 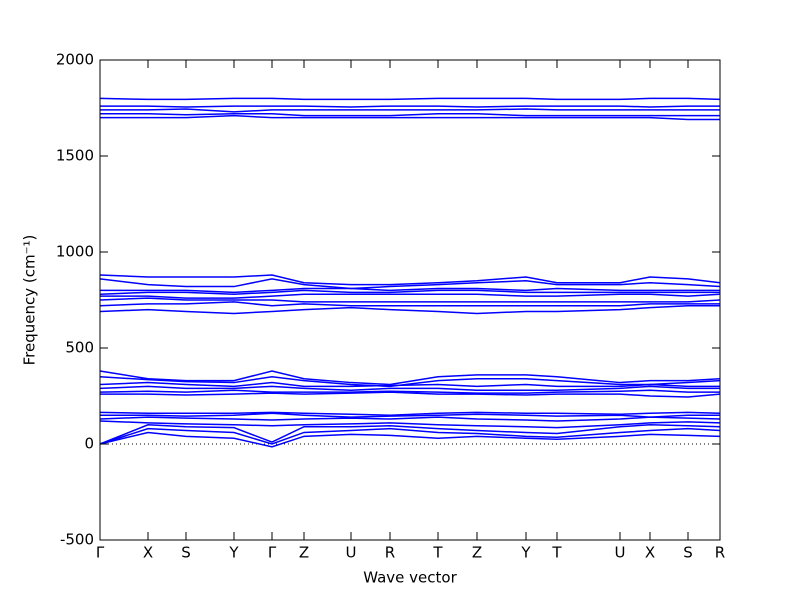 I want to click on x-axis-label: Wave vector, so click(x=410, y=578).